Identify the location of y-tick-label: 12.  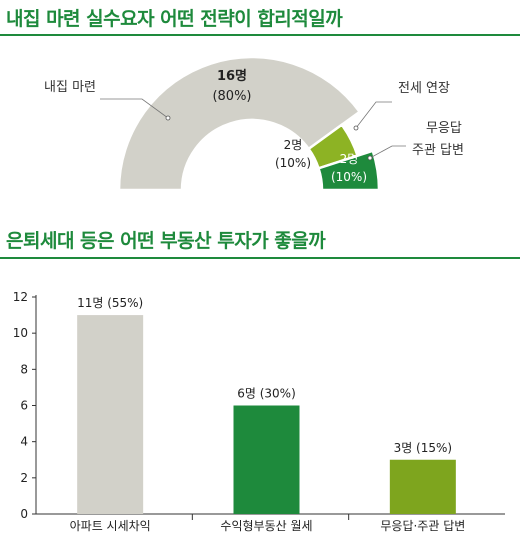
(20, 297).